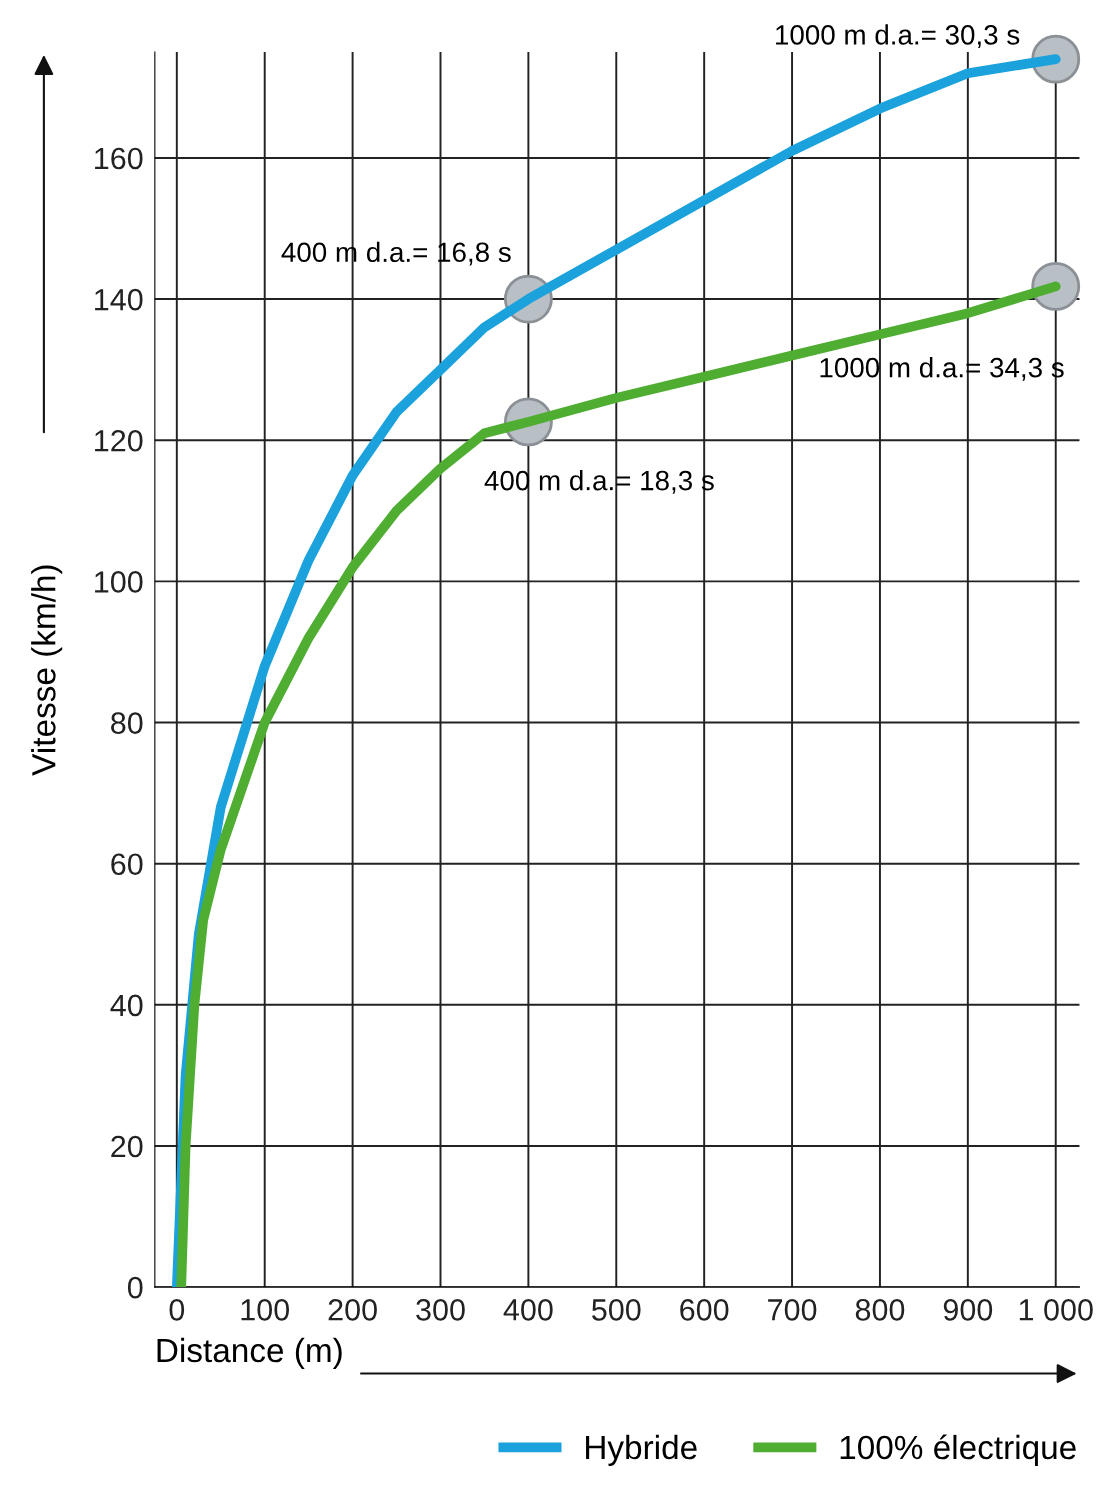 The height and width of the screenshot is (1488, 1114). What do you see at coordinates (127, 1146) in the screenshot?
I see `y-tick-label: 20` at bounding box center [127, 1146].